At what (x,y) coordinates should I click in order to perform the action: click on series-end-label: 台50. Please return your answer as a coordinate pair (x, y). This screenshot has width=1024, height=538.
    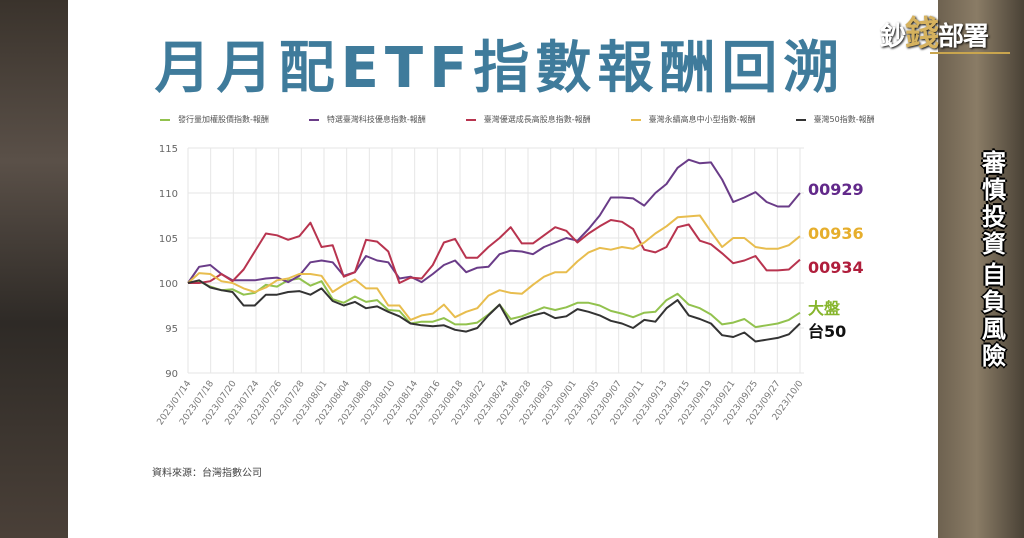
    Looking at the image, I should click on (827, 331).